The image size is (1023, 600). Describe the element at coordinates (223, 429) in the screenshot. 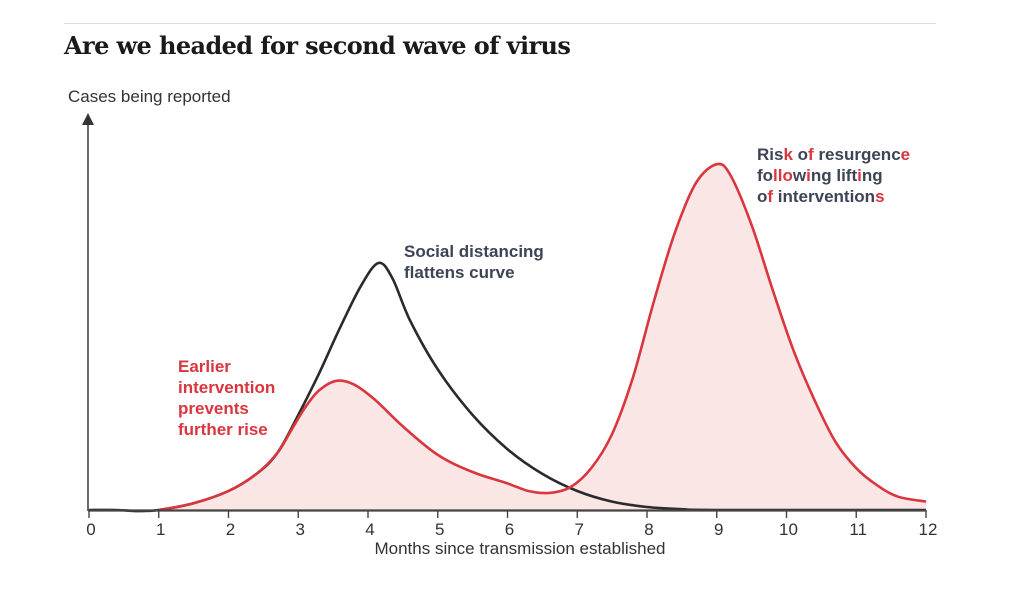

I see `annotation-line: further rise` at that location.